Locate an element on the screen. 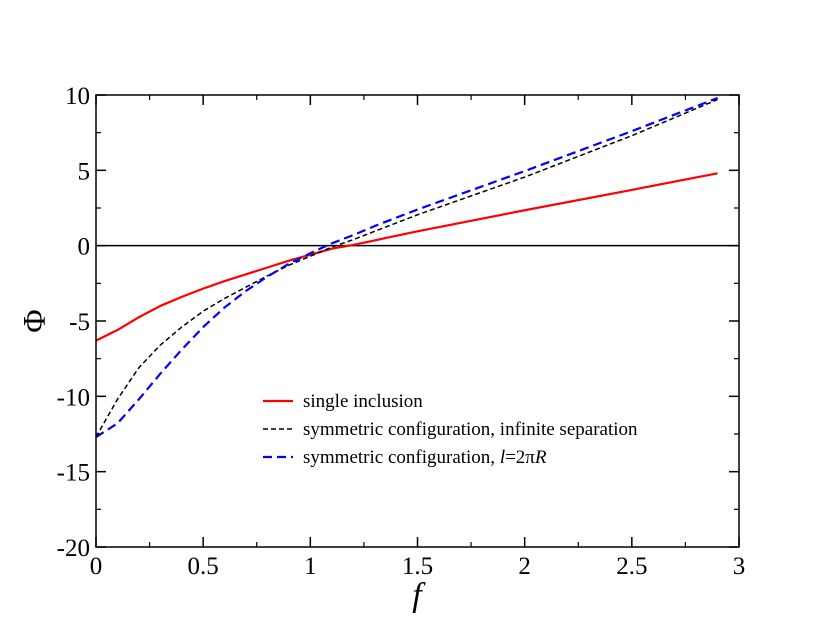  x-tick-label: 0.5 is located at coordinates (203, 566).